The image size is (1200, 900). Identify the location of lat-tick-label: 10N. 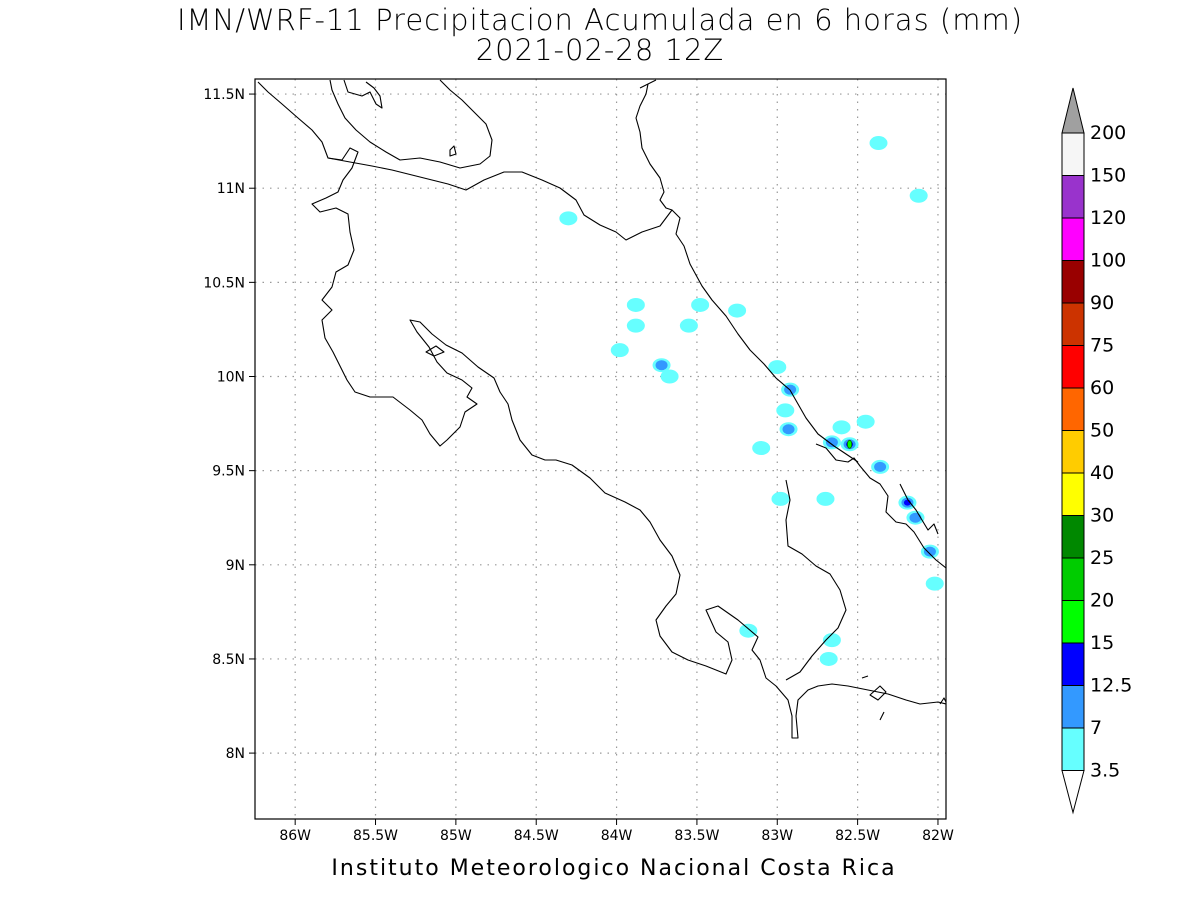
(231, 378).